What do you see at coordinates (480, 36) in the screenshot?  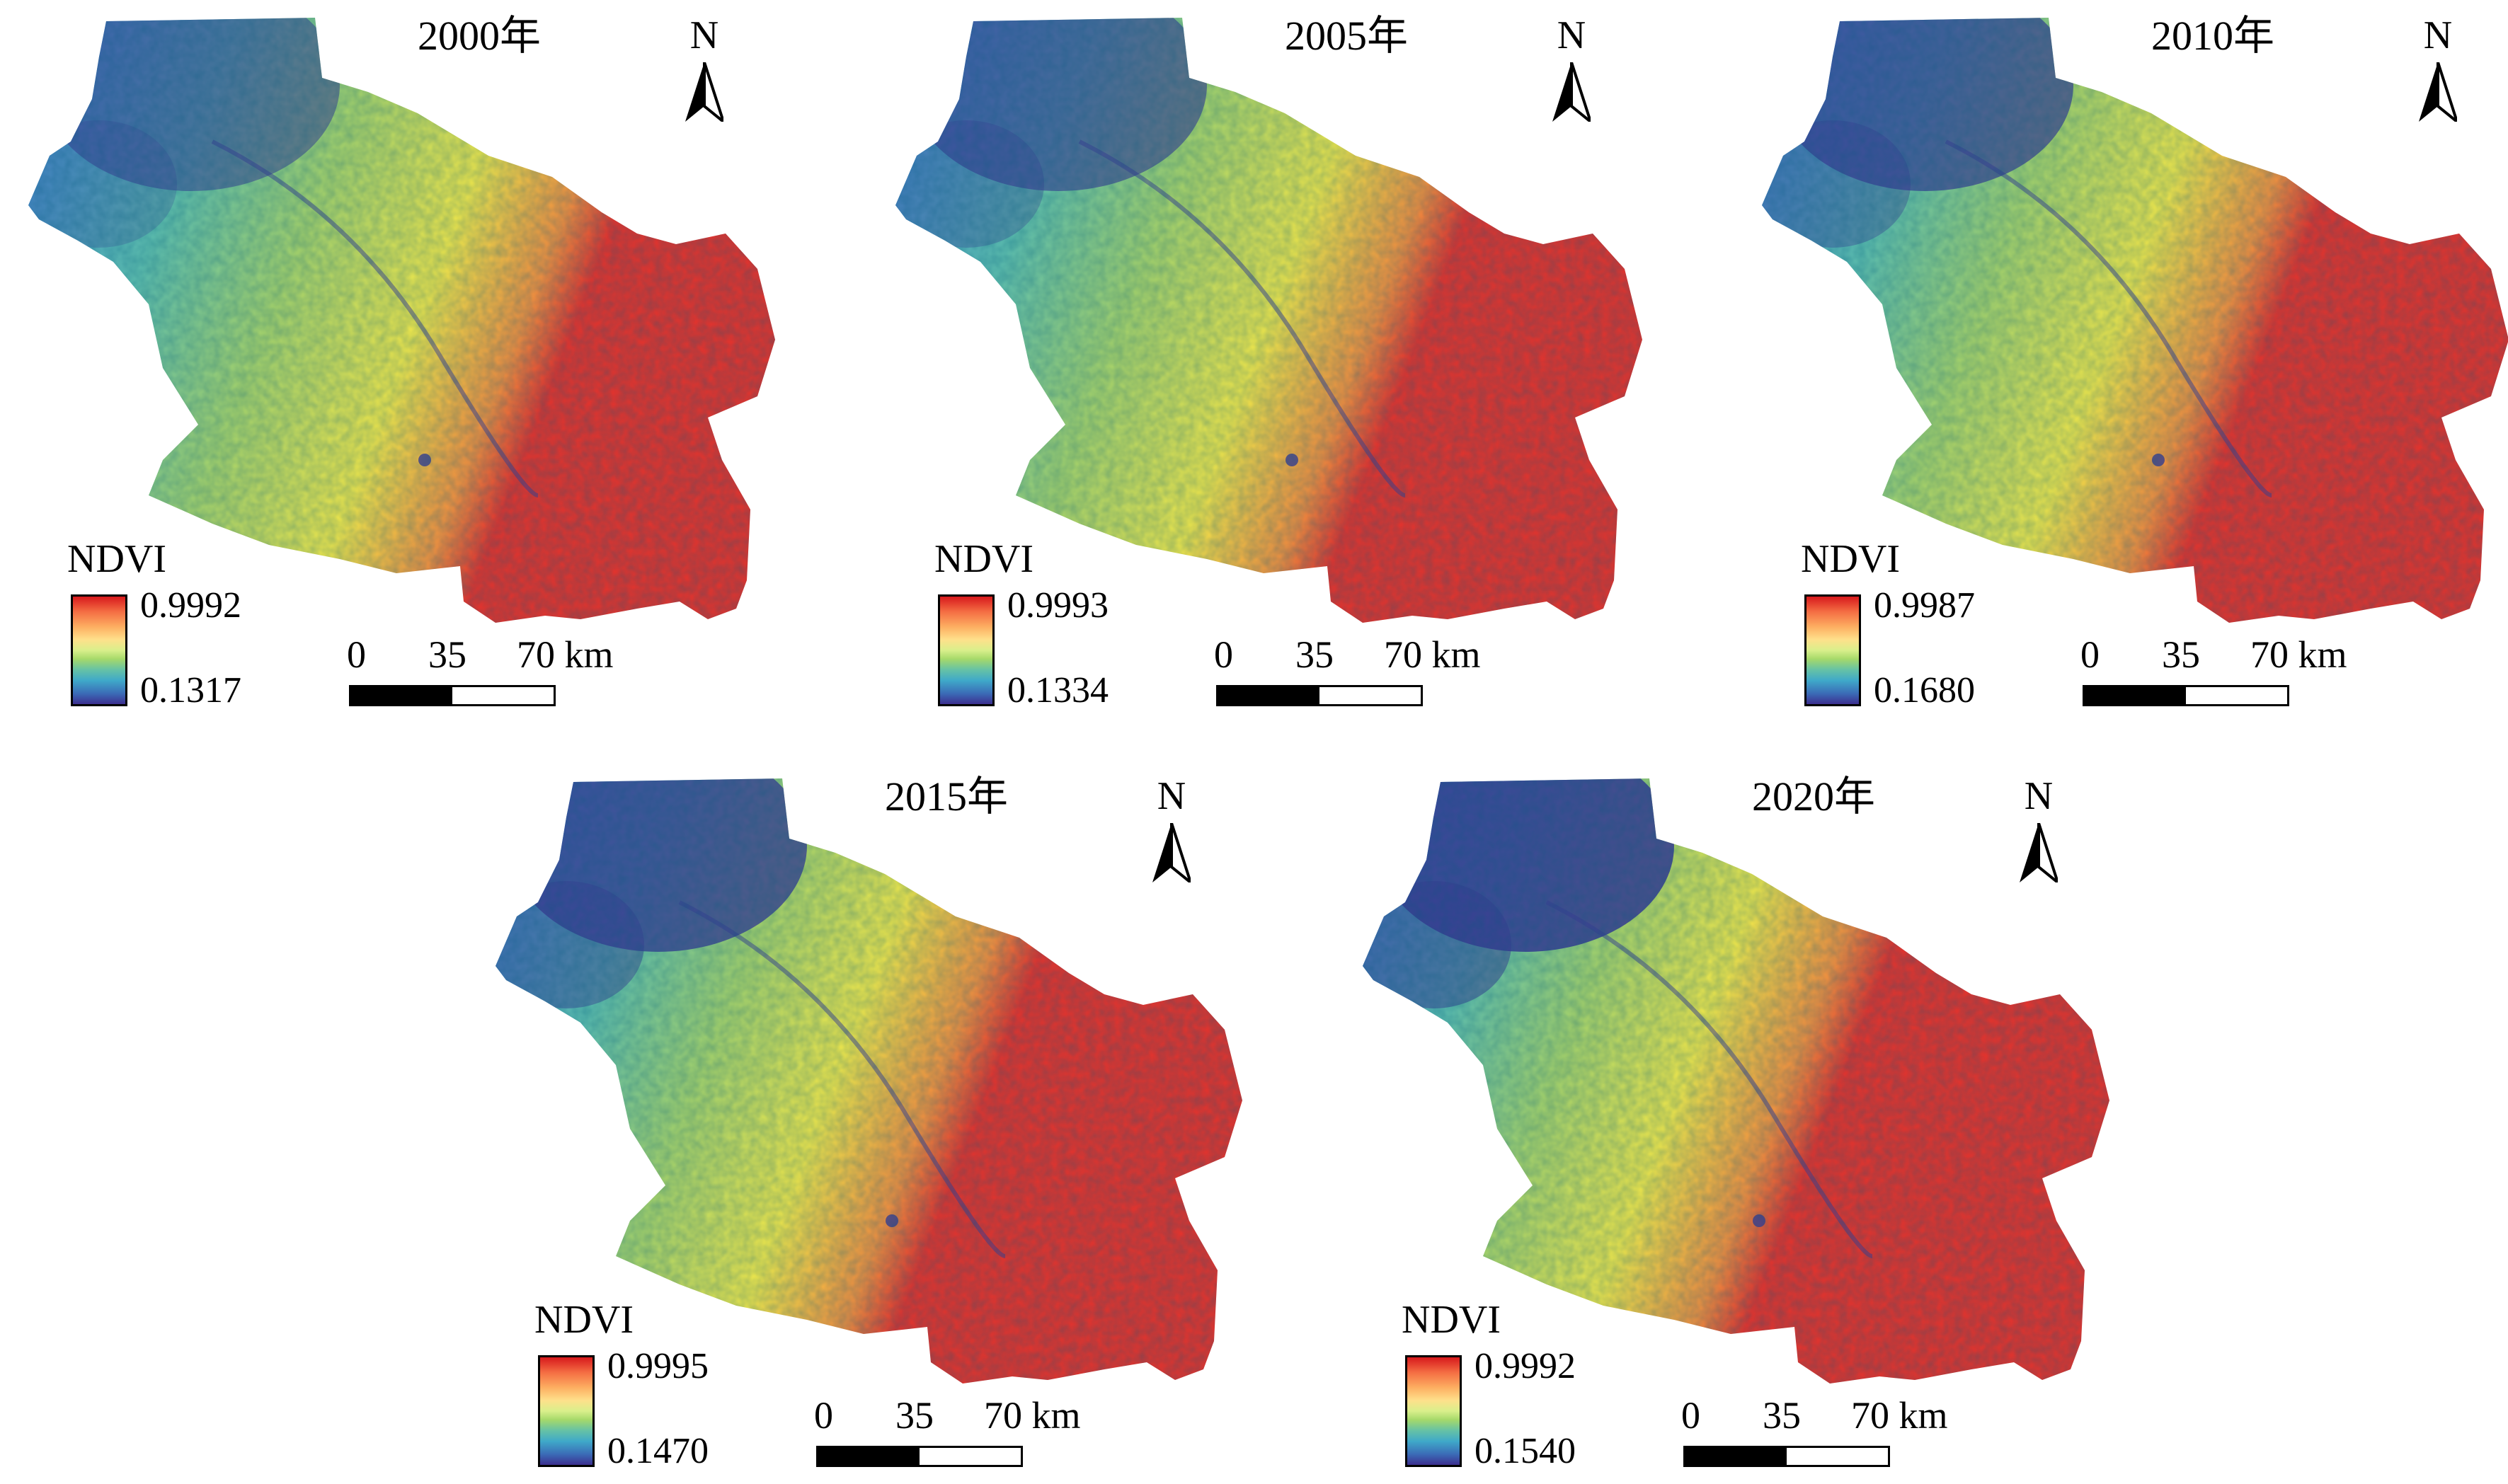 I see `year-title: 2000年` at bounding box center [480, 36].